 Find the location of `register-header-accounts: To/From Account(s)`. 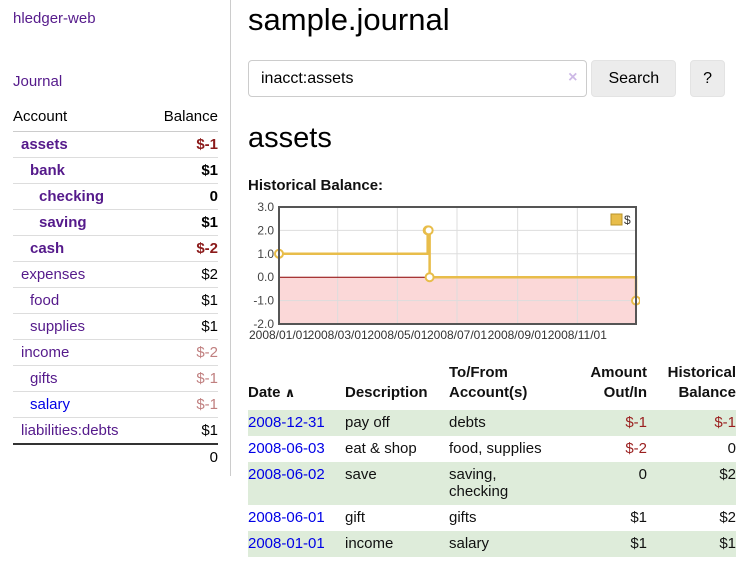

register-header-accounts: To/From Account(s) is located at coordinates (488, 382).